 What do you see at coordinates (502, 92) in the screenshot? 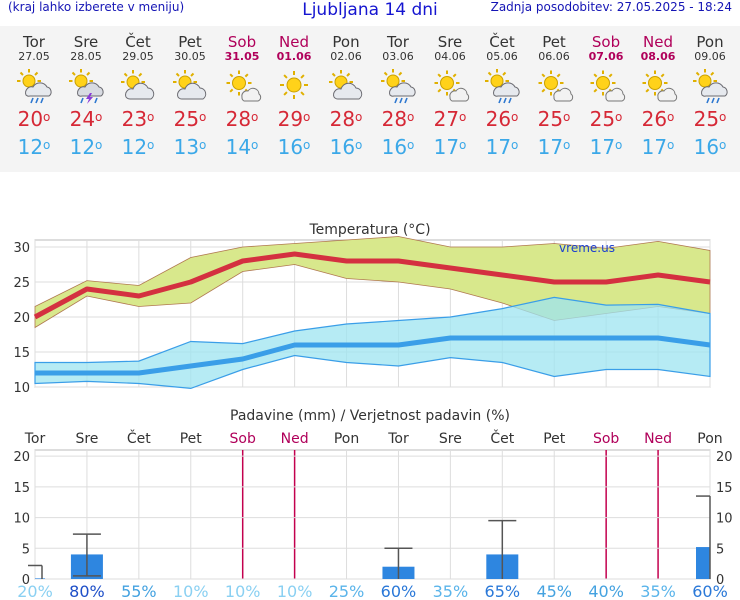
I see `forecast-day: Čet 05.06 26o 17o` at bounding box center [502, 92].